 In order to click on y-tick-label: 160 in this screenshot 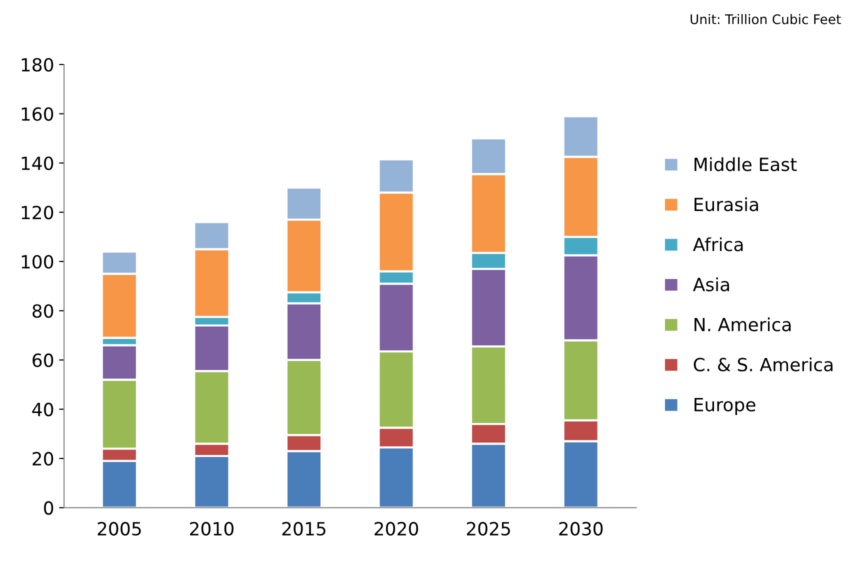, I will do `click(38, 114)`.